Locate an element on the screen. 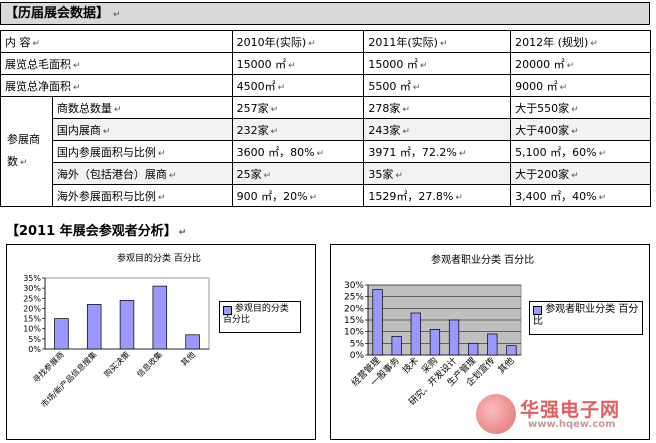  table-row: 国内展商 ↵ 232家 ↵ 243家 ↵ 大于400家 ↵ is located at coordinates (326, 129).